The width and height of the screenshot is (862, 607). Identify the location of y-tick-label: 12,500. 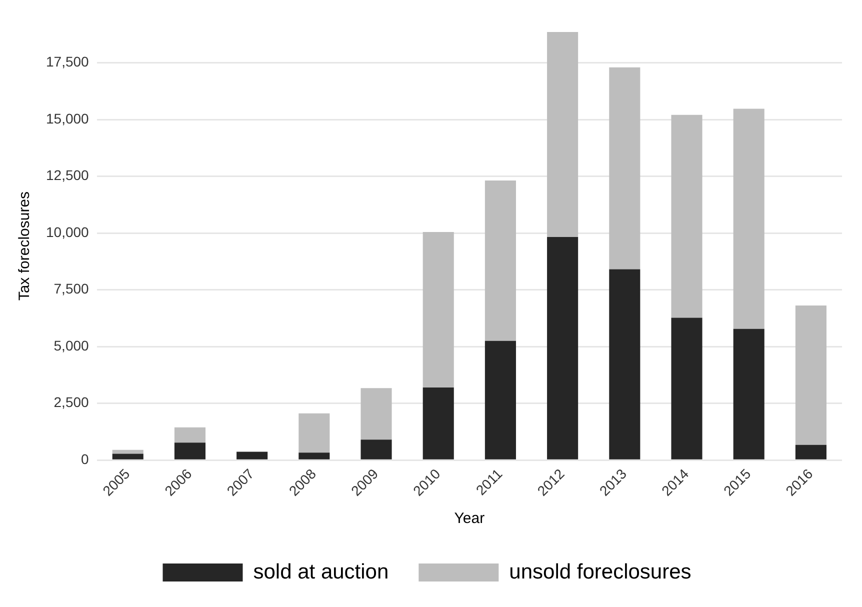
(68, 175).